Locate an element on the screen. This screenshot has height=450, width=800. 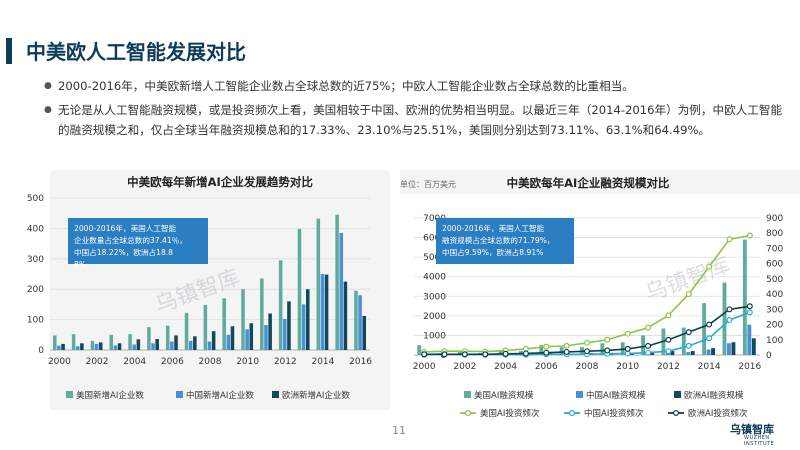
chart2-y-left-tick-label: 5000 is located at coordinates (434, 258).